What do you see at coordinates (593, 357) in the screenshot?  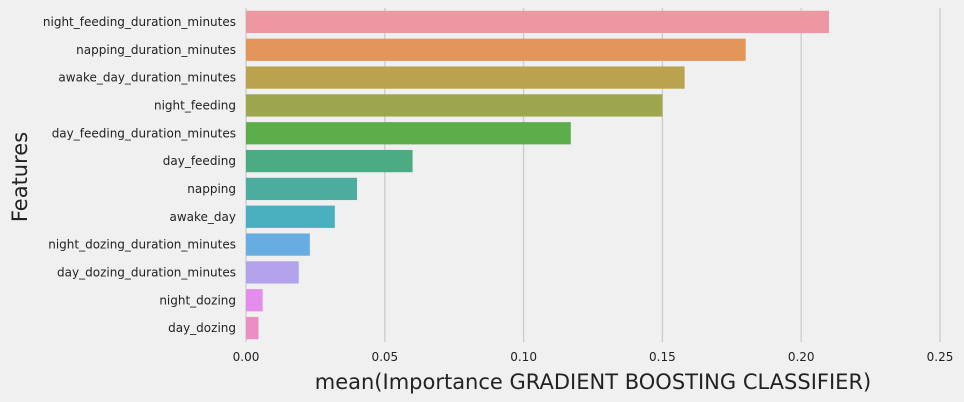 I see `x-tick-labels: 0.00 0.05 0.10 0.15 0.20 0.25` at bounding box center [593, 357].